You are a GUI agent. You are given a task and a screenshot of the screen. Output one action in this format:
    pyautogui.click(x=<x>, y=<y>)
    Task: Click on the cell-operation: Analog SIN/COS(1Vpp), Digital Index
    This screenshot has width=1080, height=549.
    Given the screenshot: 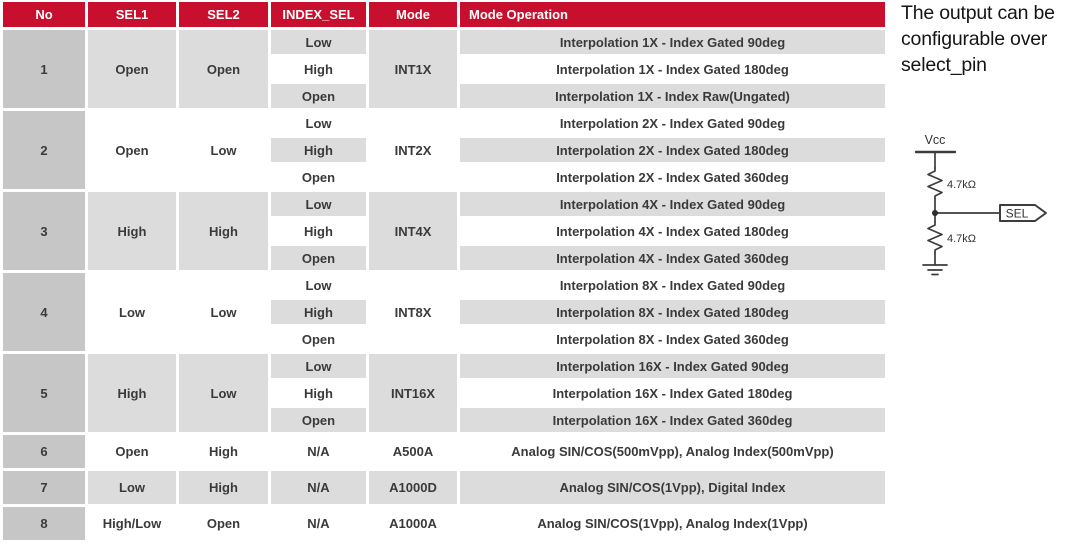 What is the action you would take?
    pyautogui.click(x=672, y=487)
    